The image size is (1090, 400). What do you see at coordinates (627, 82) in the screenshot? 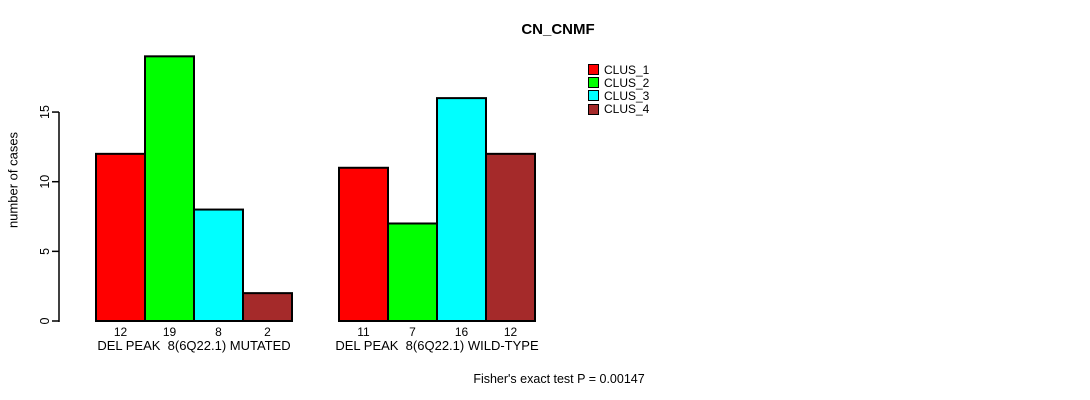
I see `legend-label: CLUS_2` at bounding box center [627, 82].